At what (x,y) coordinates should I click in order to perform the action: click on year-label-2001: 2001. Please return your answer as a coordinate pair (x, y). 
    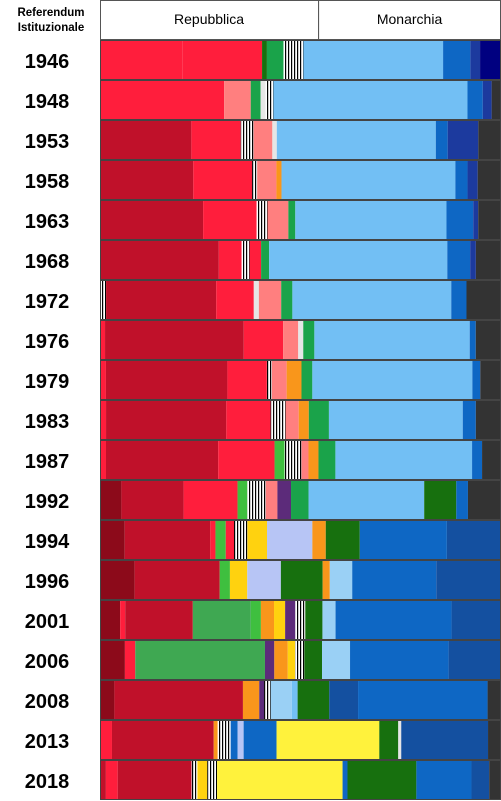
    Looking at the image, I should click on (47, 622).